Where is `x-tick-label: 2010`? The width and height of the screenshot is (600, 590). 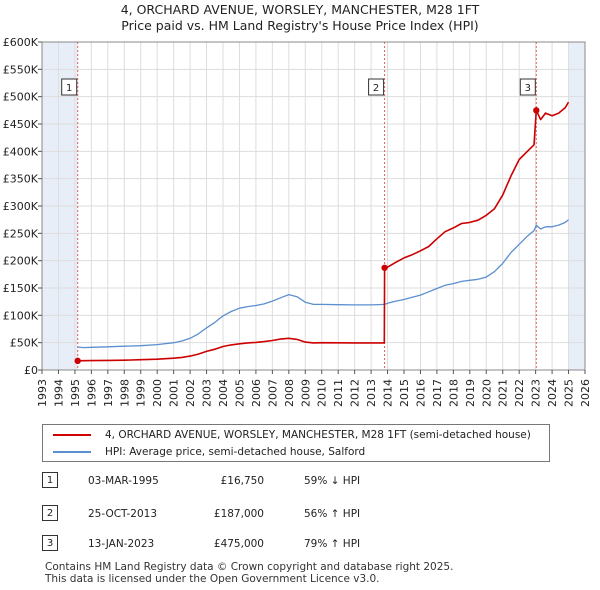
x-tick-label: 2010 is located at coordinates (322, 393).